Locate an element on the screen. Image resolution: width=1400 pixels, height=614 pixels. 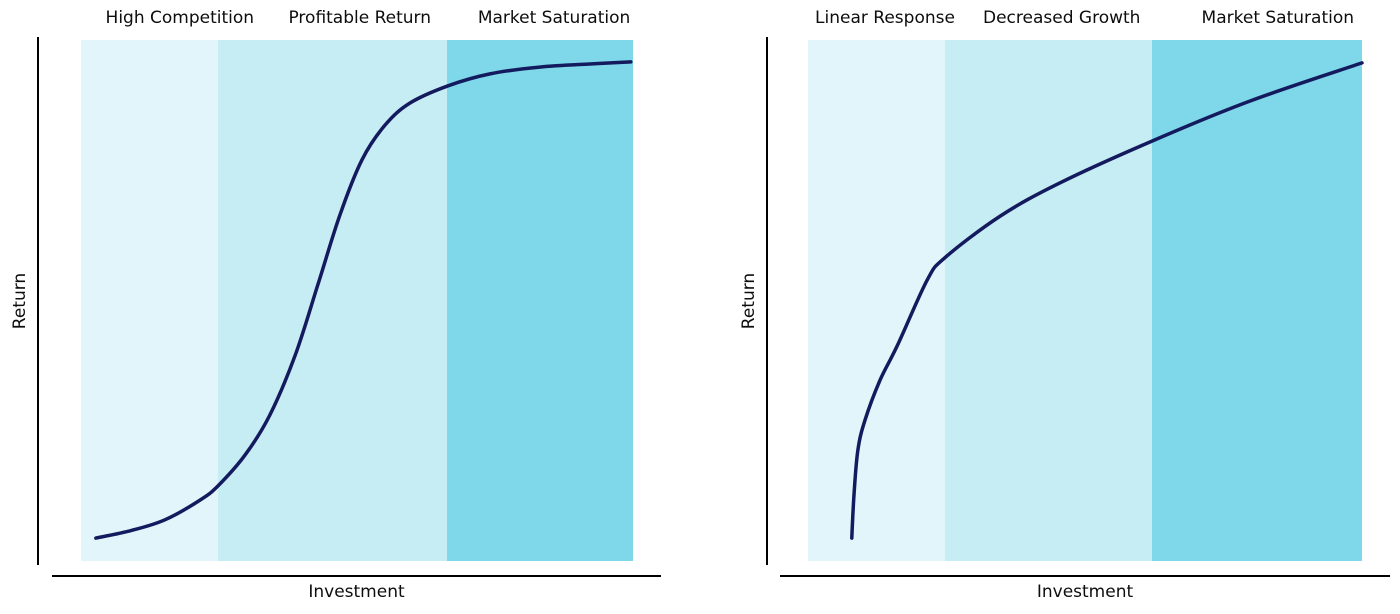
zone-label-profitable-return: Profitable Return is located at coordinates (360, 18).